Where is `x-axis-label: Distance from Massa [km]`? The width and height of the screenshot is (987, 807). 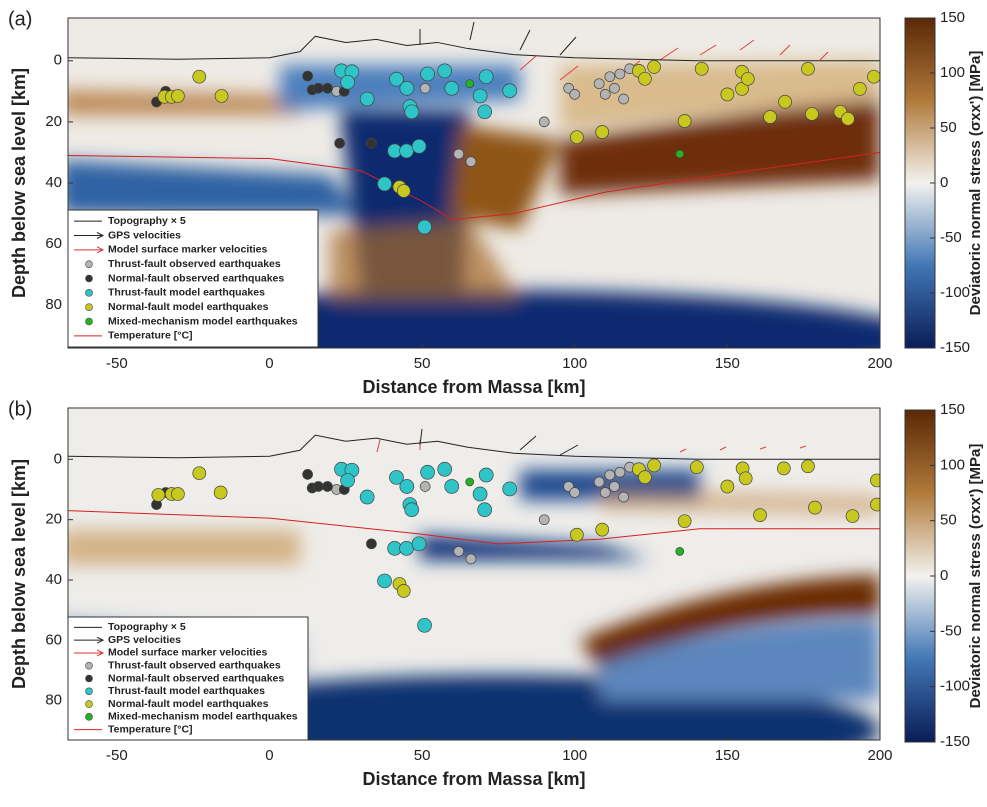
x-axis-label: Distance from Massa [km] is located at coordinates (473, 387).